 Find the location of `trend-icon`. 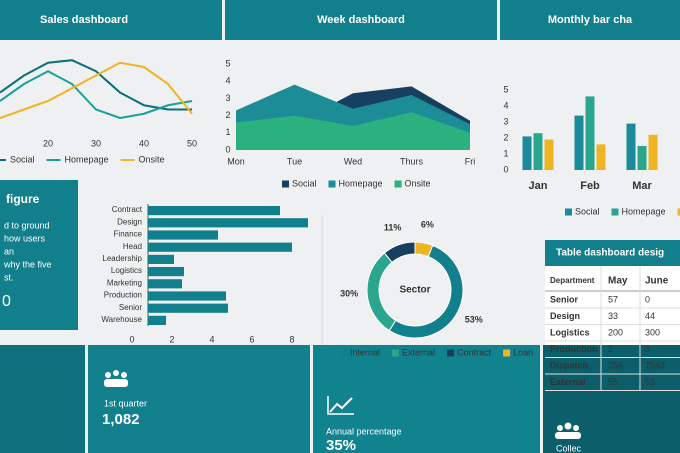

trend-icon is located at coordinates (341, 405).